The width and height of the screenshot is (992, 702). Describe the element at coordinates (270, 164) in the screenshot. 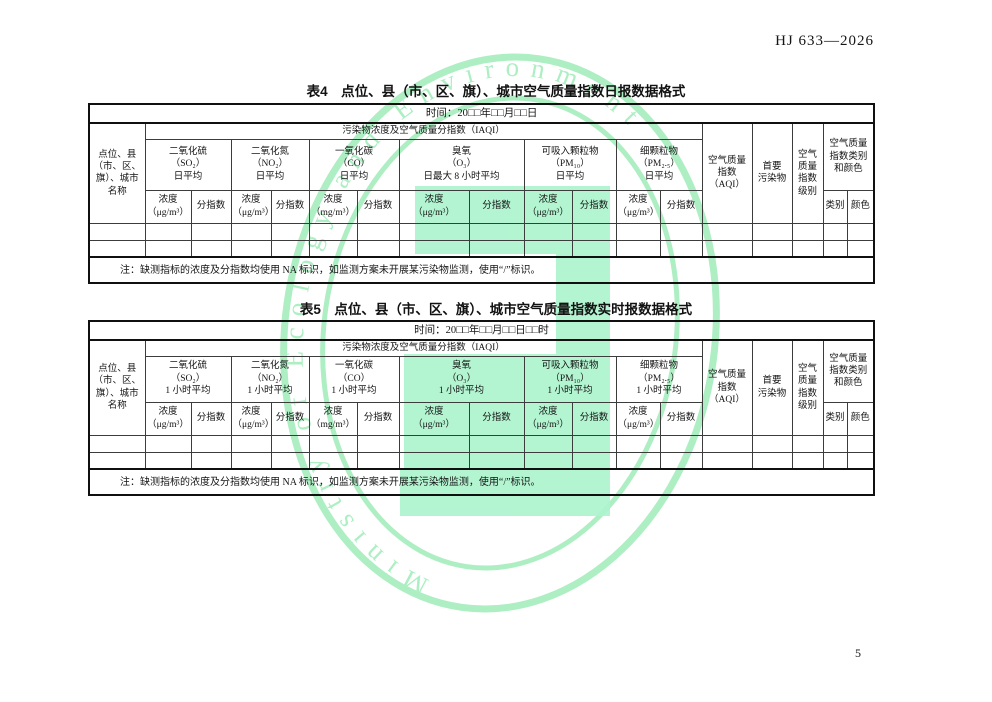

I see `pollutant-header-cell-no2: 二氧化氮 （NO₂） 日平均` at that location.